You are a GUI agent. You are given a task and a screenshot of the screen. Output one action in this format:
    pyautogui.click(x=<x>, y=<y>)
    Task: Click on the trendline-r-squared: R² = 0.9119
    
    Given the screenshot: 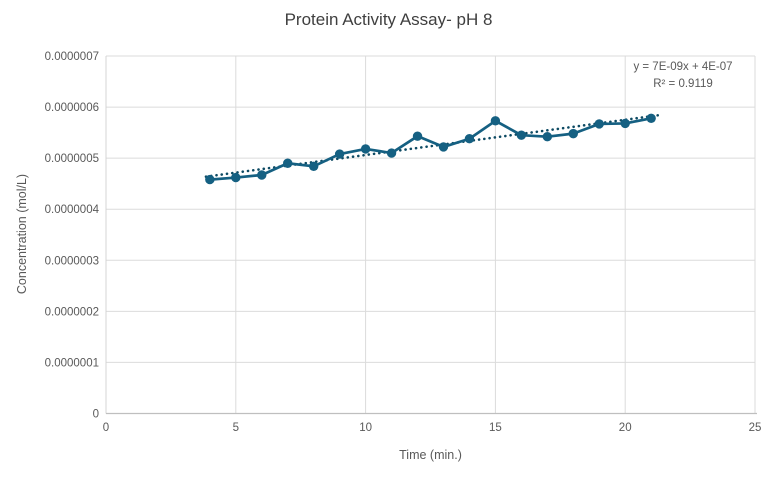 What is the action you would take?
    pyautogui.click(x=683, y=84)
    